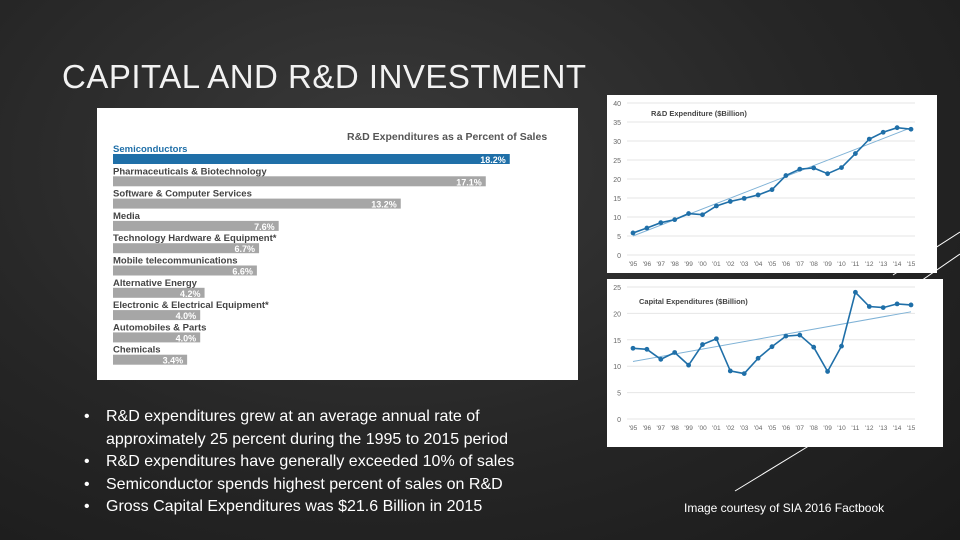  What do you see at coordinates (195, 238) in the screenshot?
I see `category-label: Technology Hardware & Equipment*` at bounding box center [195, 238].